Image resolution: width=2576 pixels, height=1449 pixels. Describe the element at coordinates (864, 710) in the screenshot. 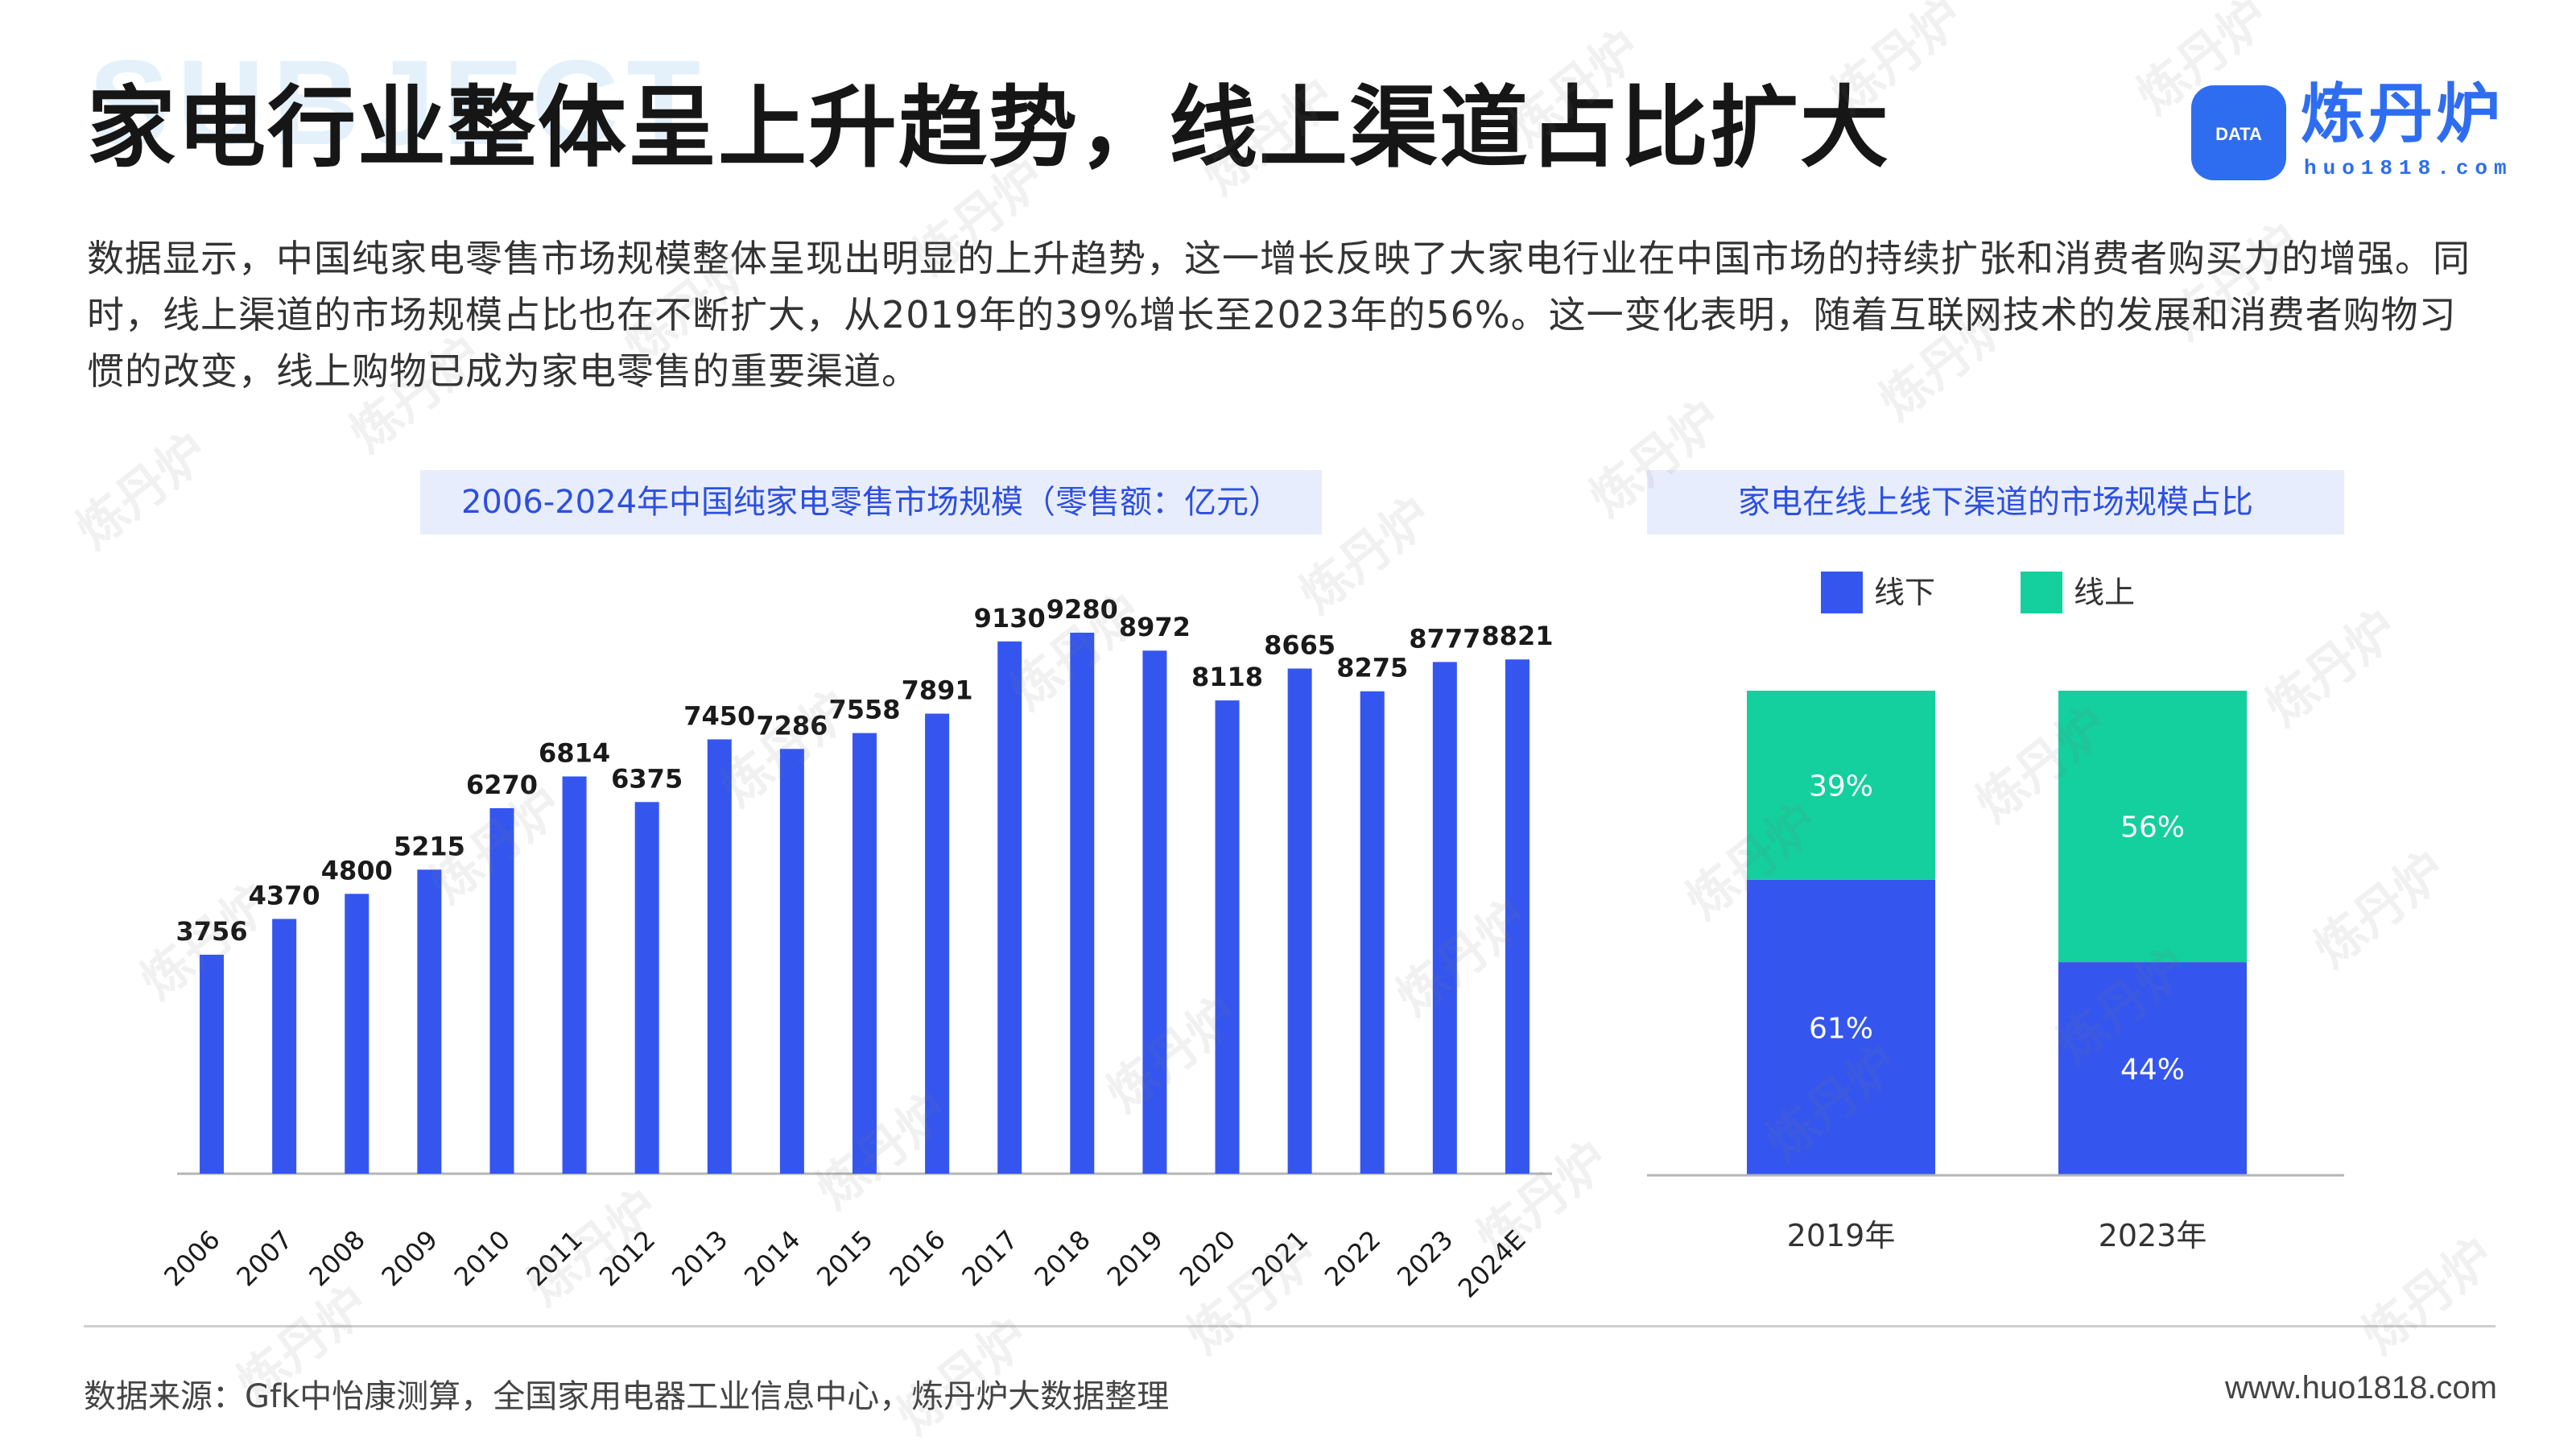

I see `bar-value-label: 7558` at that location.